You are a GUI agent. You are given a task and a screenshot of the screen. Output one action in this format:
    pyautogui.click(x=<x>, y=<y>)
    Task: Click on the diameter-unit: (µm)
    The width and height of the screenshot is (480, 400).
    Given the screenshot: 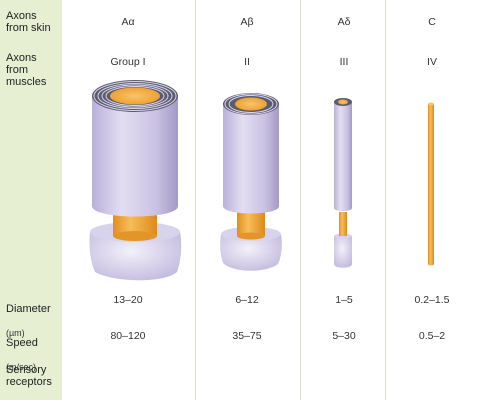 What is the action you would take?
    pyautogui.click(x=15, y=333)
    